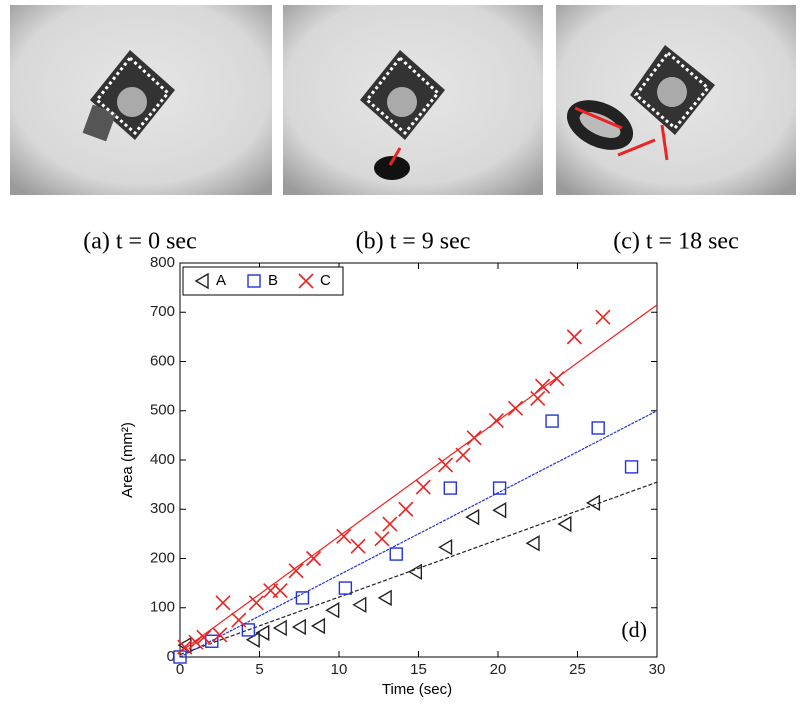 This screenshot has height=714, width=804. Describe the element at coordinates (657, 669) in the screenshot. I see `x-tick-label: 30` at that location.